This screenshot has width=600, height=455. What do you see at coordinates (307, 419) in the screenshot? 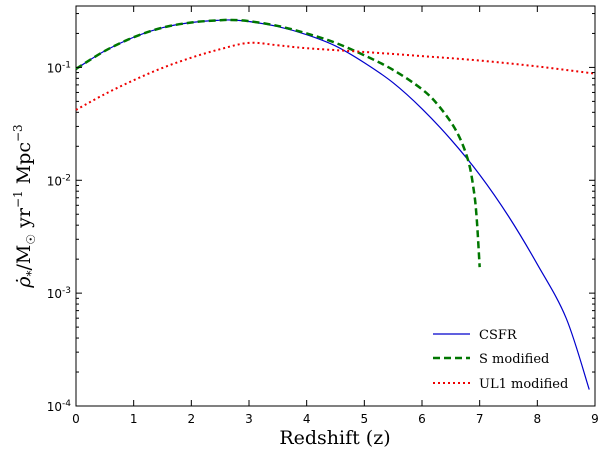
I see `x-tick-label-4: 4` at bounding box center [307, 419].